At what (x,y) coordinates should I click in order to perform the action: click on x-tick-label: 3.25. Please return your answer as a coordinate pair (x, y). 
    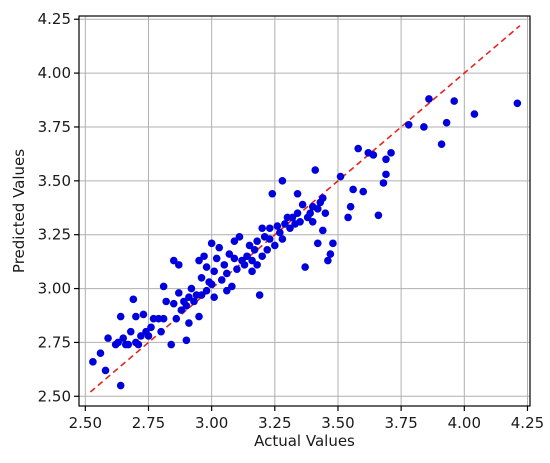
    Looking at the image, I should click on (274, 423).